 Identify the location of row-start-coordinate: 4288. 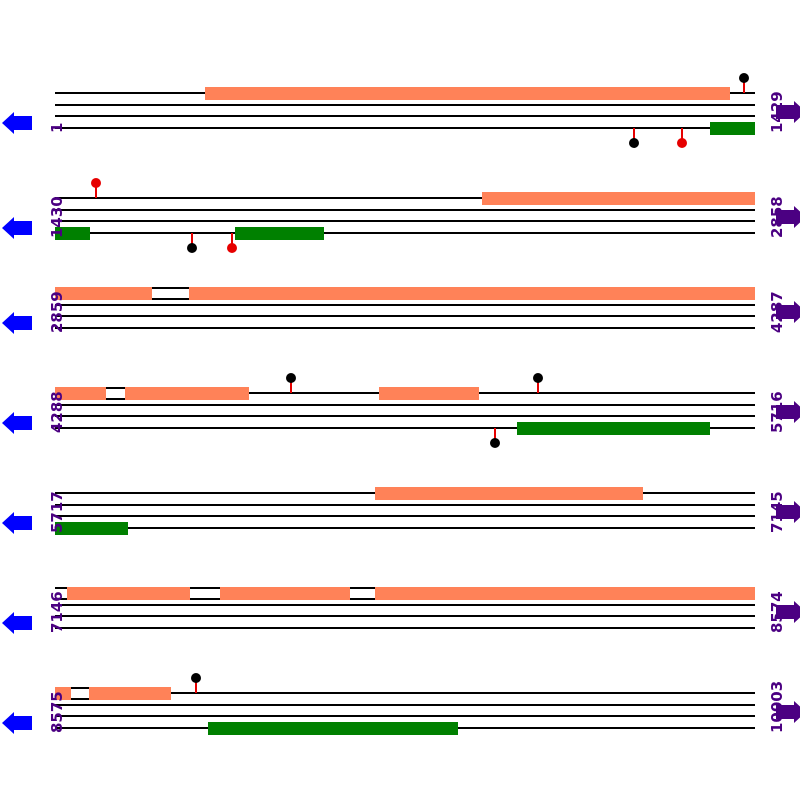
(57, 412).